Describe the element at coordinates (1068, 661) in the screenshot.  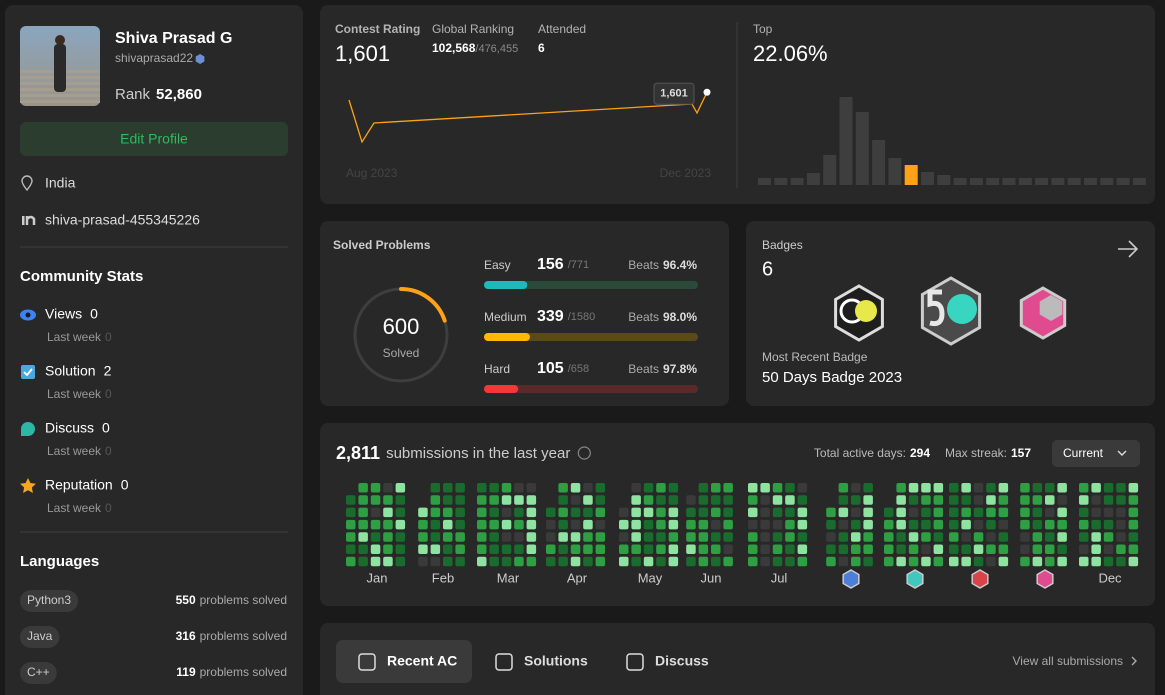
I see `view-all: View all submissions` at that location.